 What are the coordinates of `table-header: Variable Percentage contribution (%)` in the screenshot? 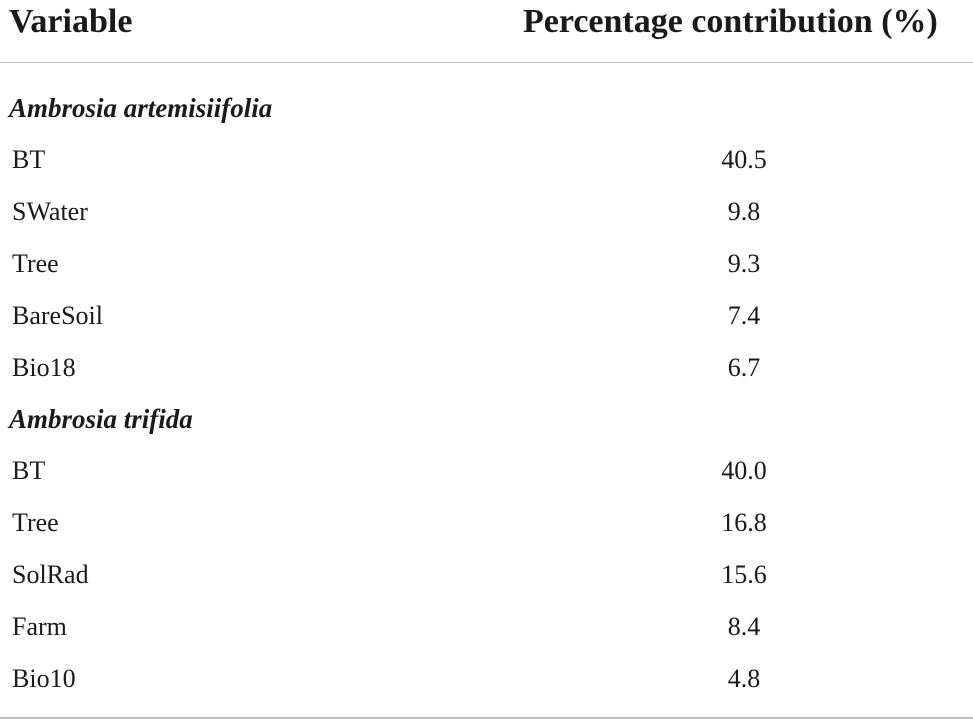 It's located at (486, 31).